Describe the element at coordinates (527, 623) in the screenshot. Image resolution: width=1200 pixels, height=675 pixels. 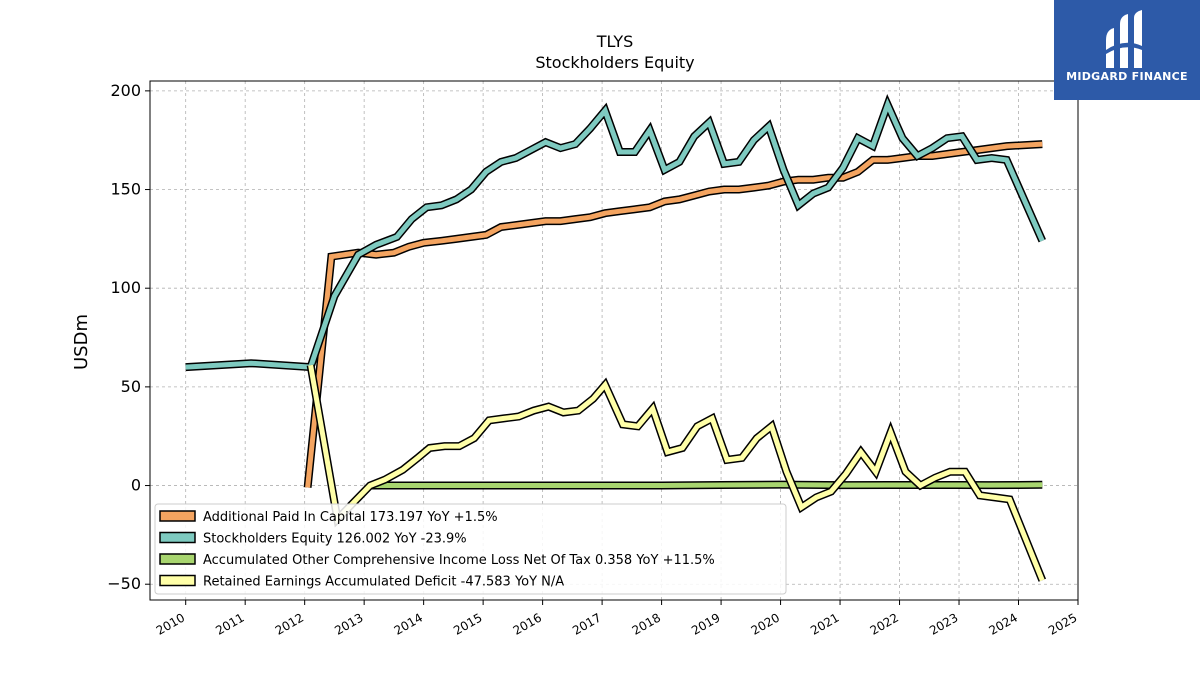
I see `x-tick-label: 2016` at that location.